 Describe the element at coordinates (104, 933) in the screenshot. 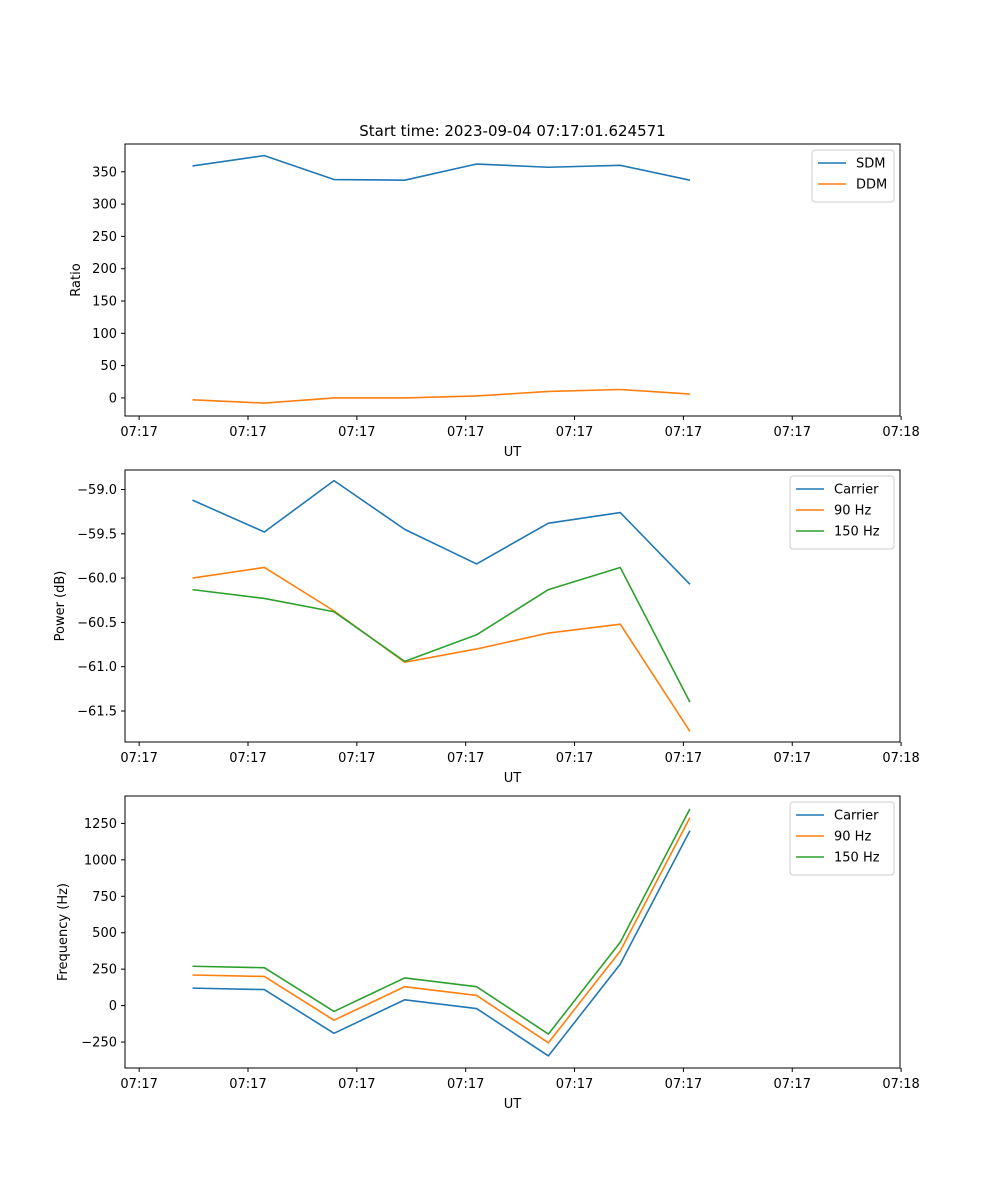

I see `y-tick-label: 500` at that location.